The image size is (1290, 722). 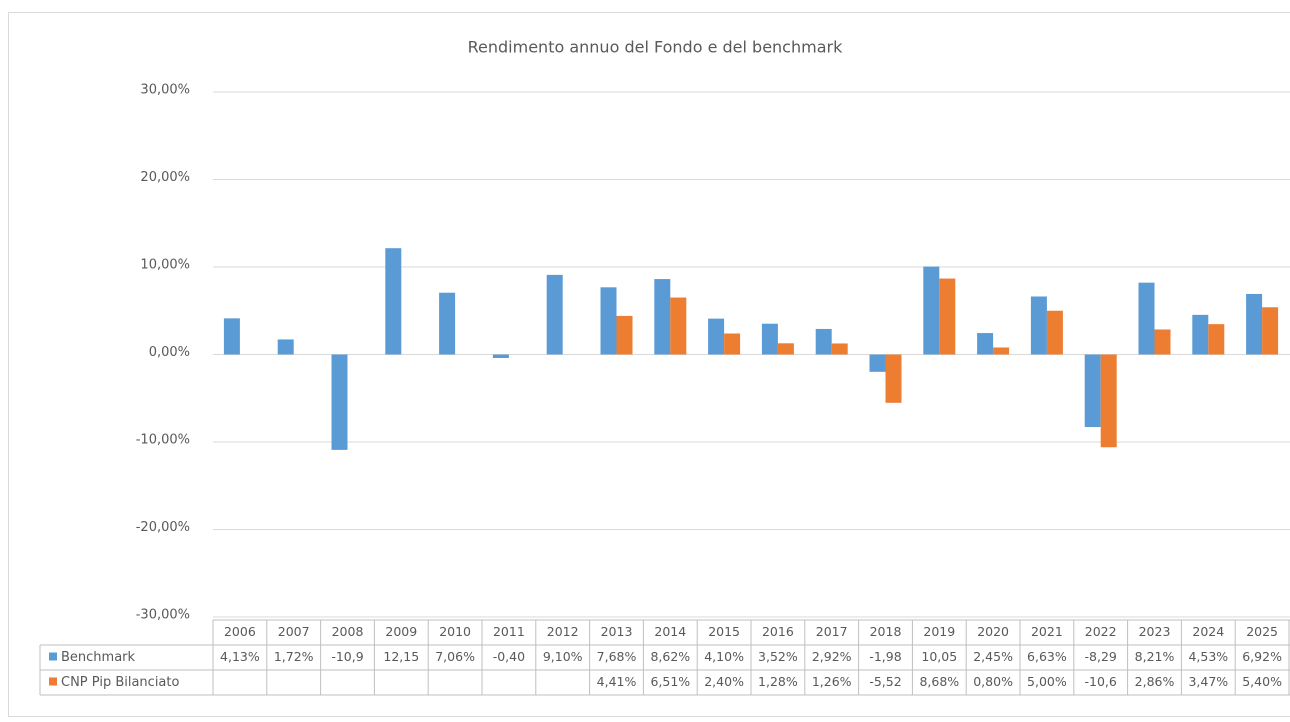 I want to click on y-tick-label: -20,00%, so click(x=163, y=527).